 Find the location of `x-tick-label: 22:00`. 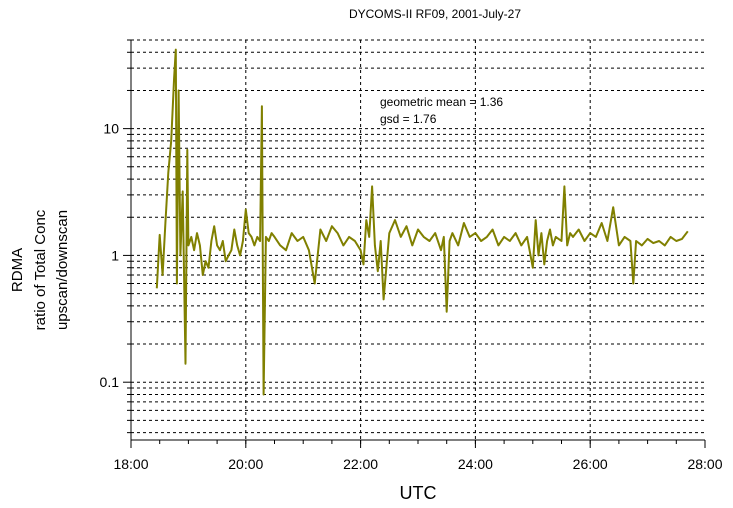

x-tick-label: 22:00 is located at coordinates (360, 464).